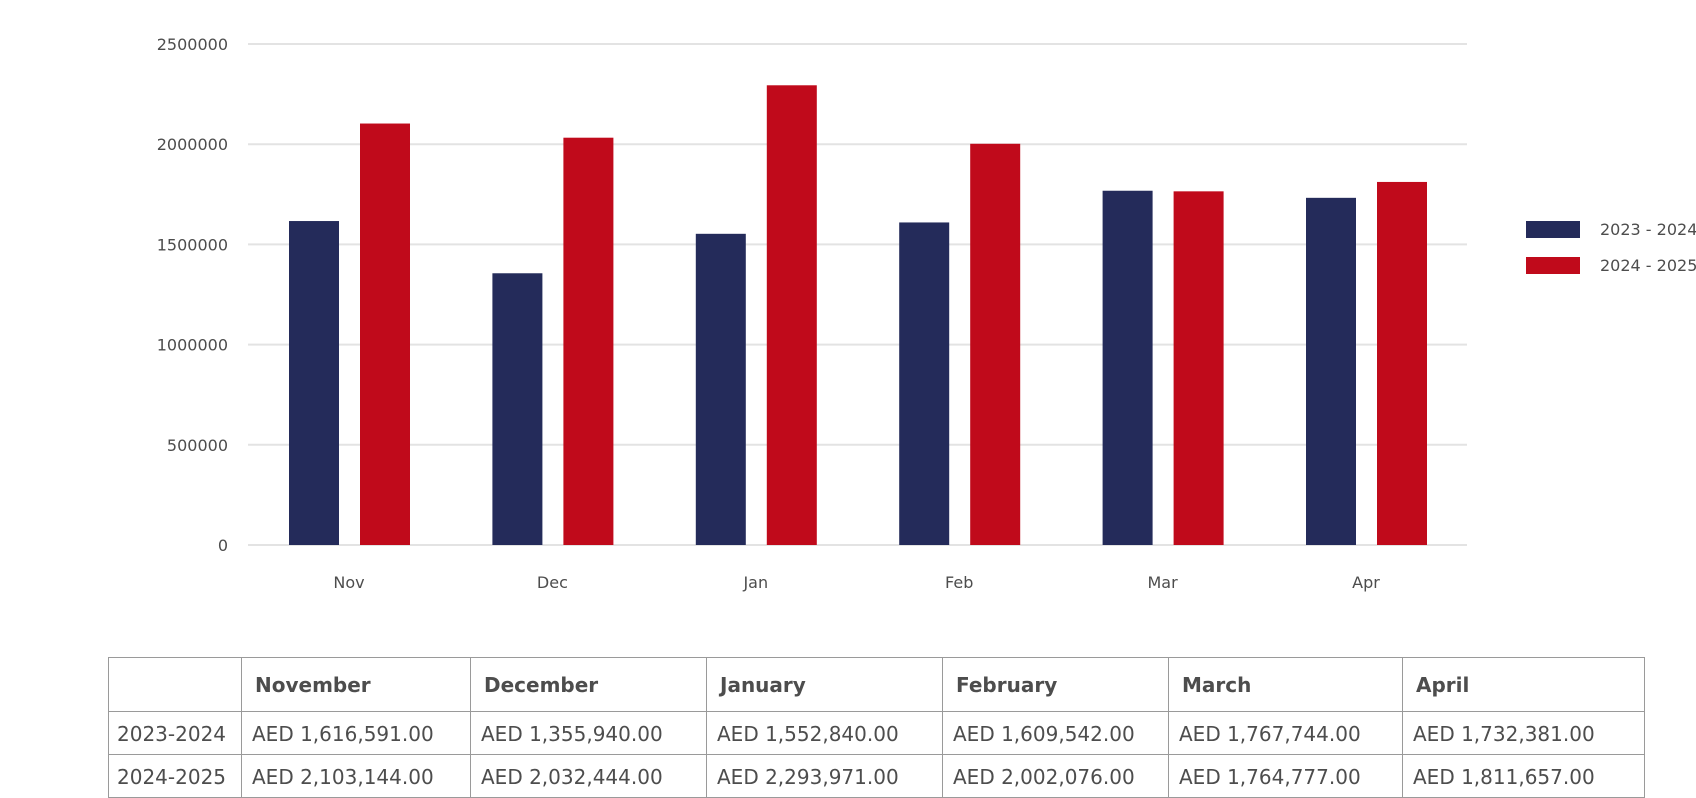 The height and width of the screenshot is (798, 1696). Describe the element at coordinates (1523, 776) in the screenshot. I see `table-cell: AED 1,811,657.00` at that location.